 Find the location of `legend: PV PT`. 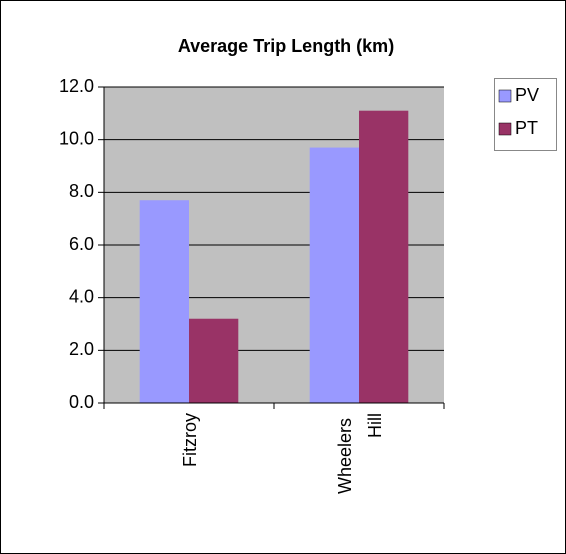

legend: PV PT is located at coordinates (525, 114).